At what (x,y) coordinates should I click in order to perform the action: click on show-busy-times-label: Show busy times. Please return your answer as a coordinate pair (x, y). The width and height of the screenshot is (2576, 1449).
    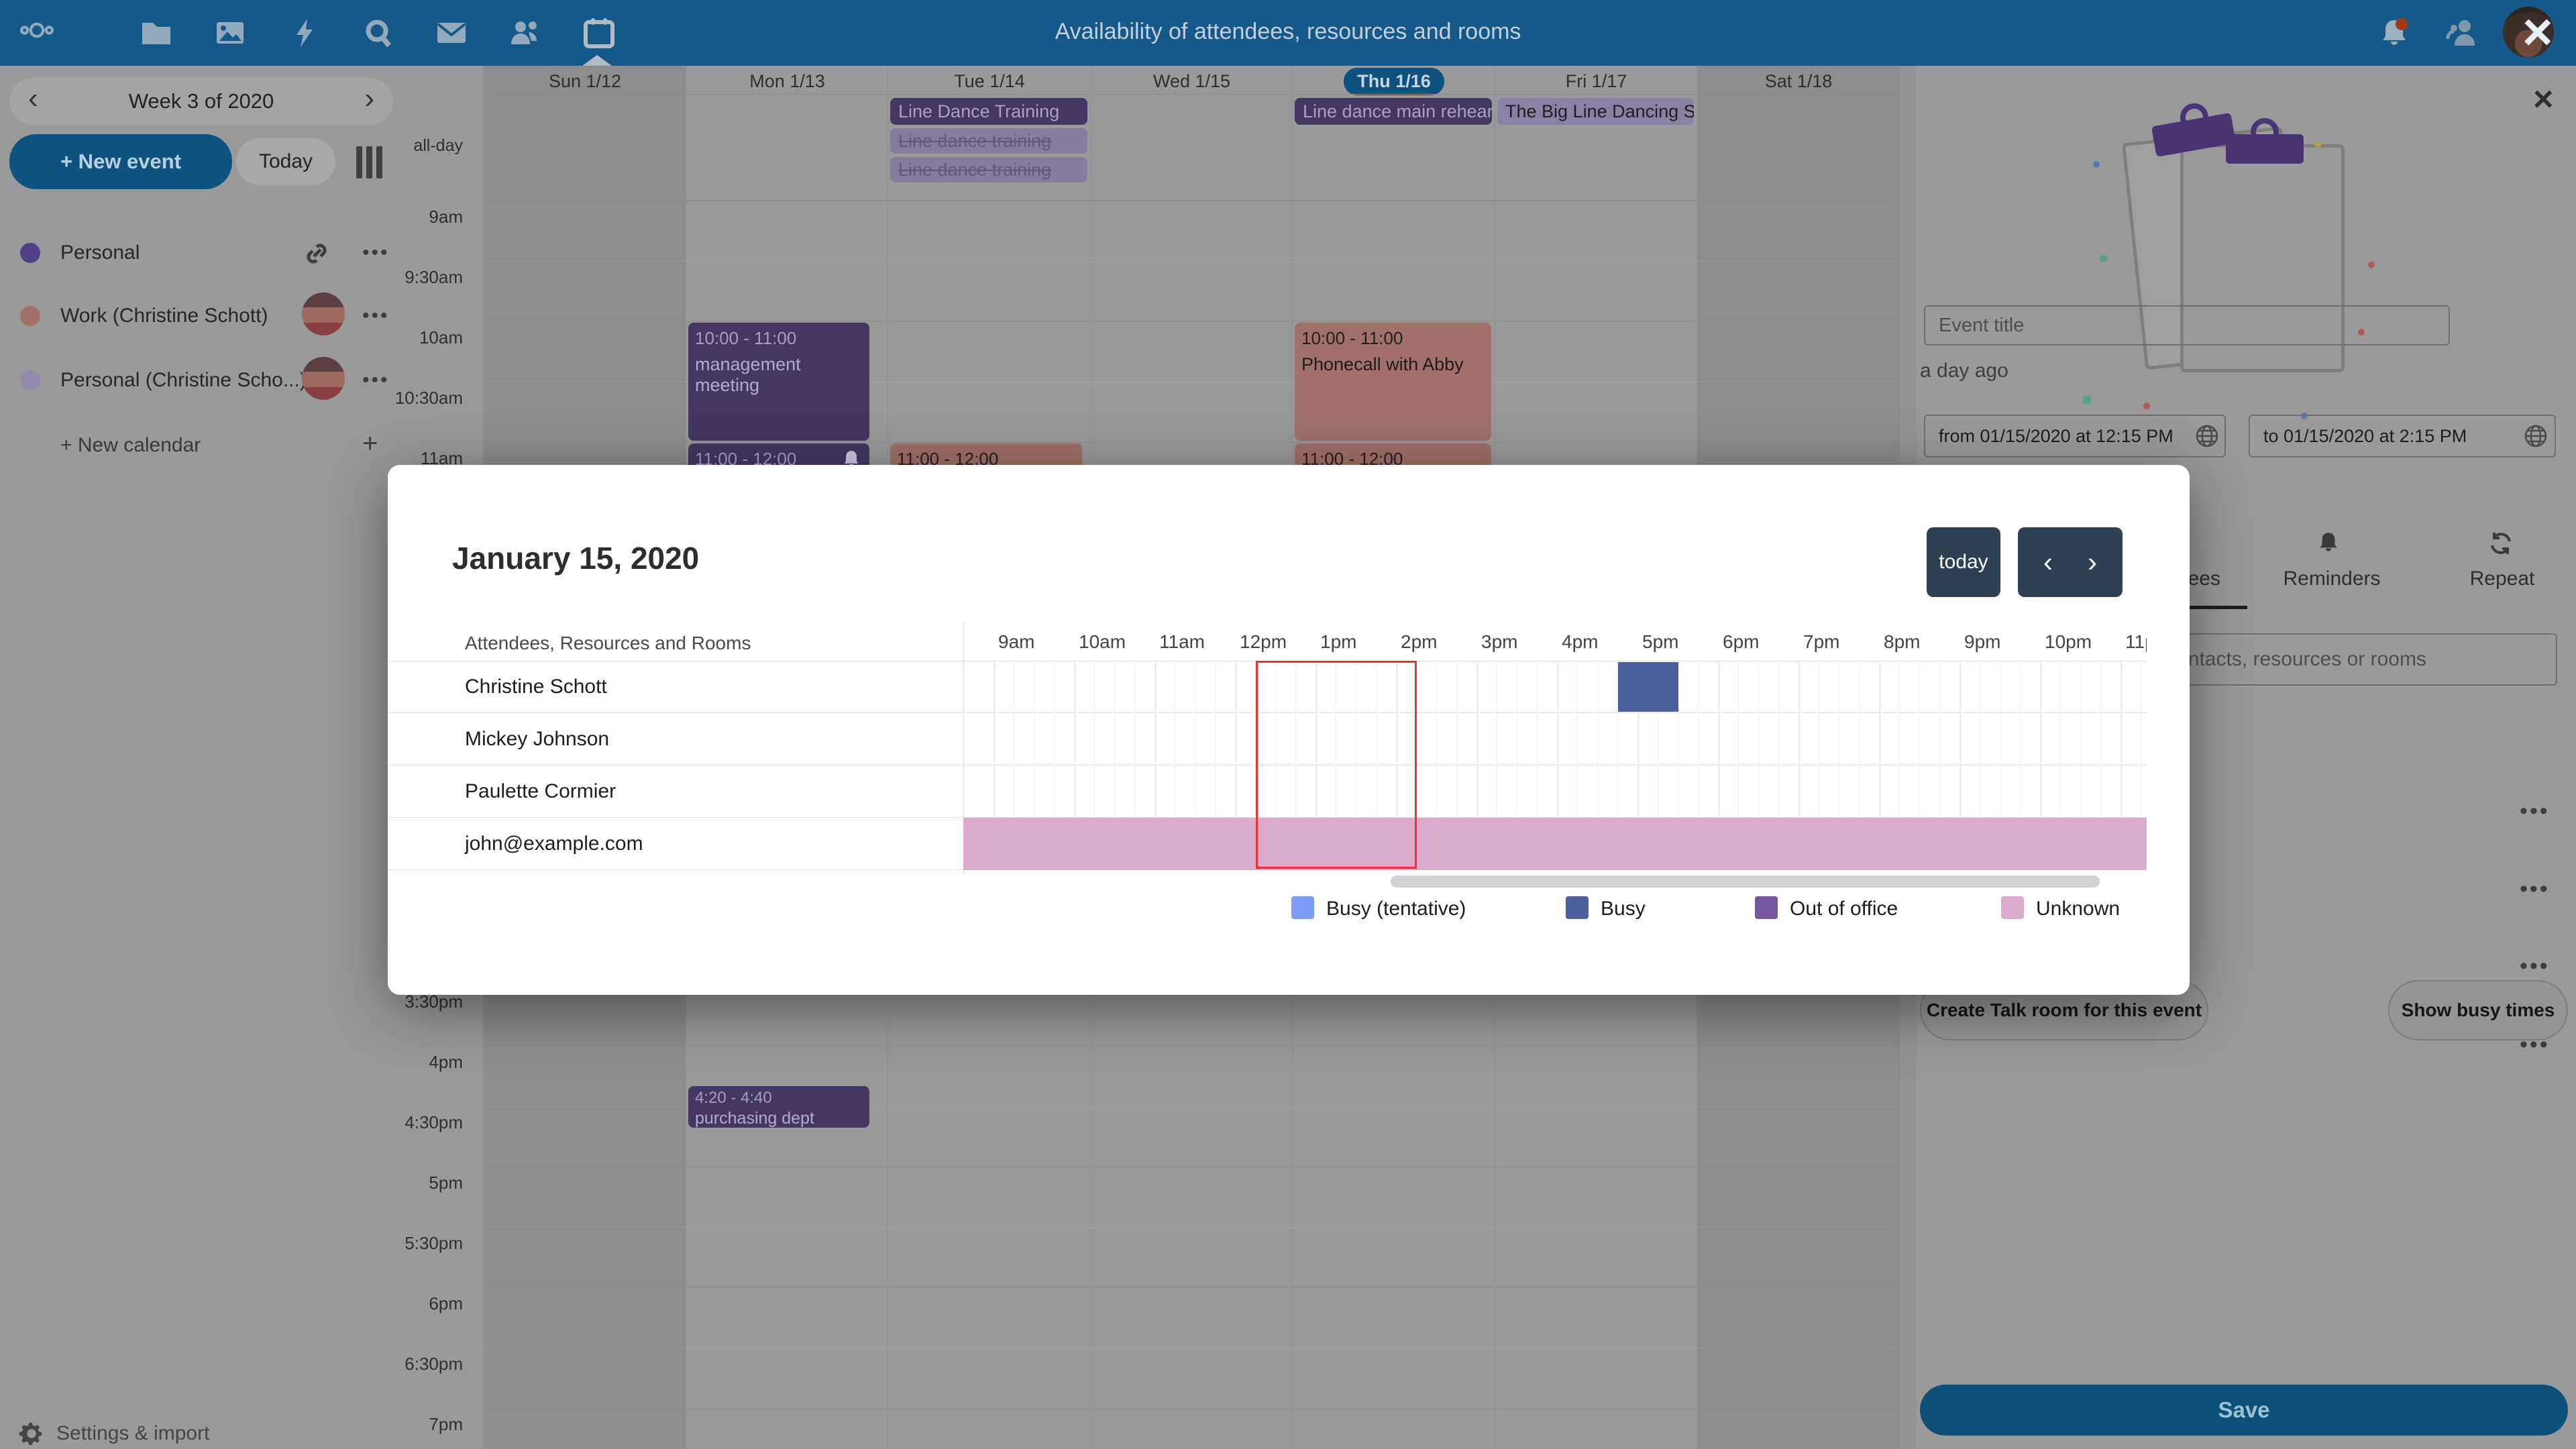
    Looking at the image, I should click on (2478, 1010).